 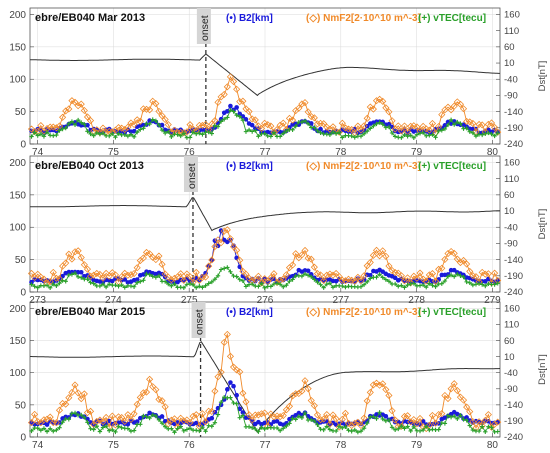 I want to click on y2-tick-label: -140, so click(x=513, y=405).